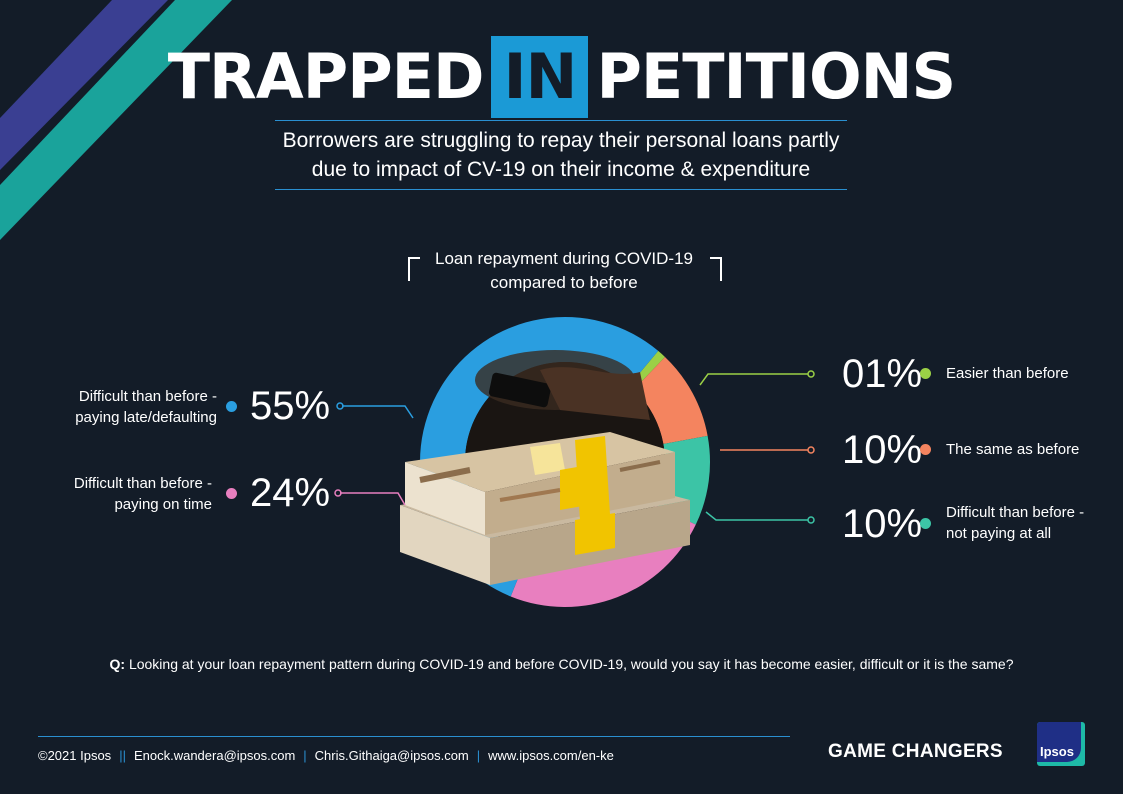 This screenshot has width=1123, height=794. What do you see at coordinates (116, 120) in the screenshot?
I see `decorative-stripes` at bounding box center [116, 120].